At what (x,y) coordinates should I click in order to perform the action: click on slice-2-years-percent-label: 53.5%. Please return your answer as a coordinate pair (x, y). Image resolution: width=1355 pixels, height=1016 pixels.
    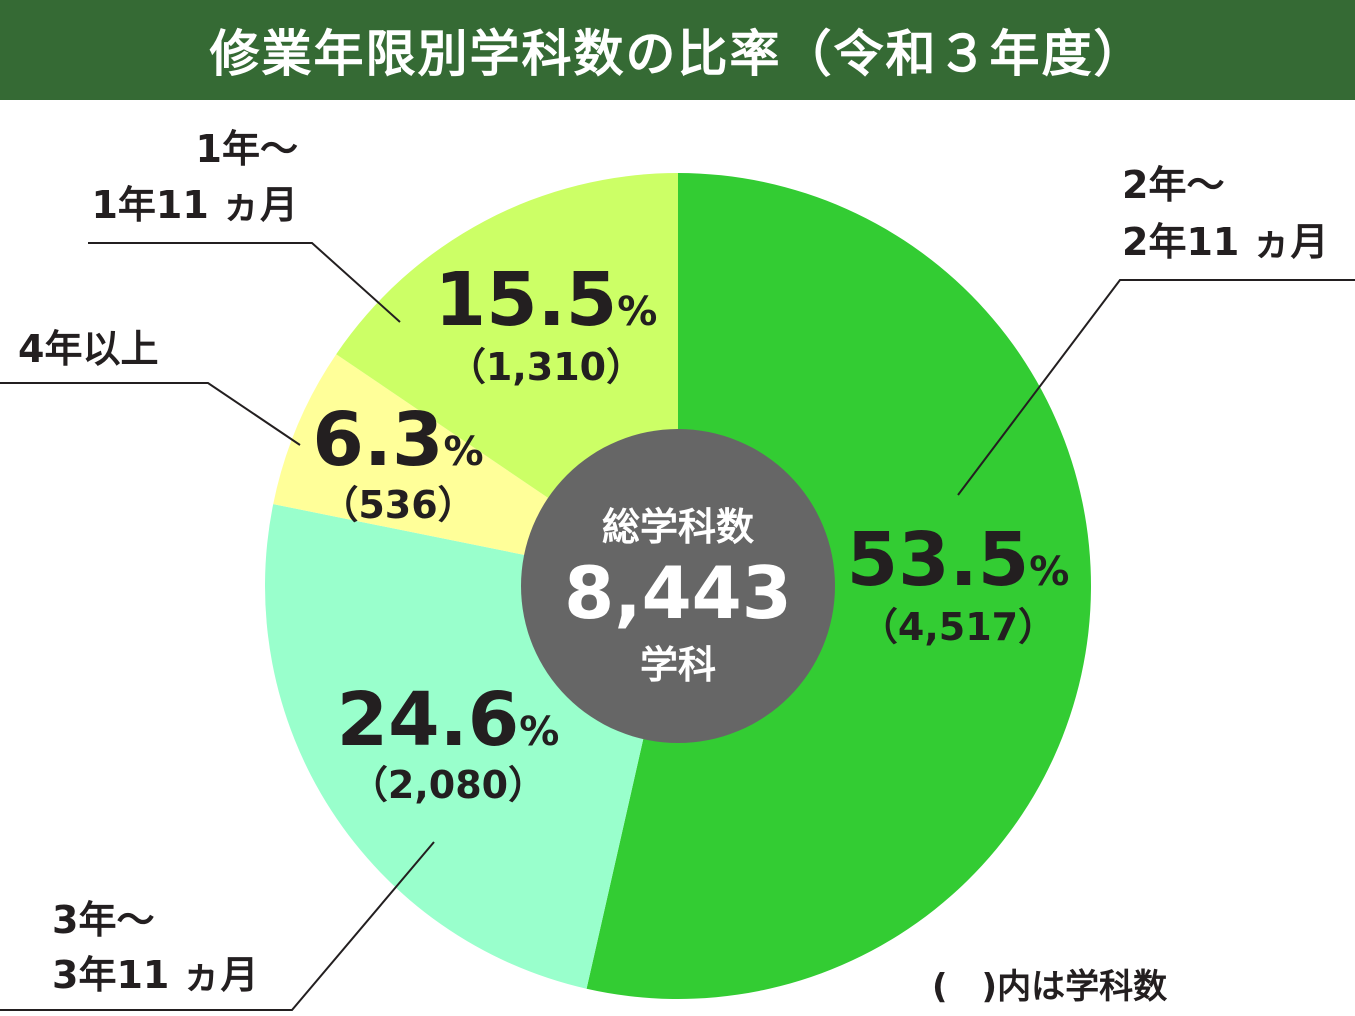
    Looking at the image, I should click on (958, 560).